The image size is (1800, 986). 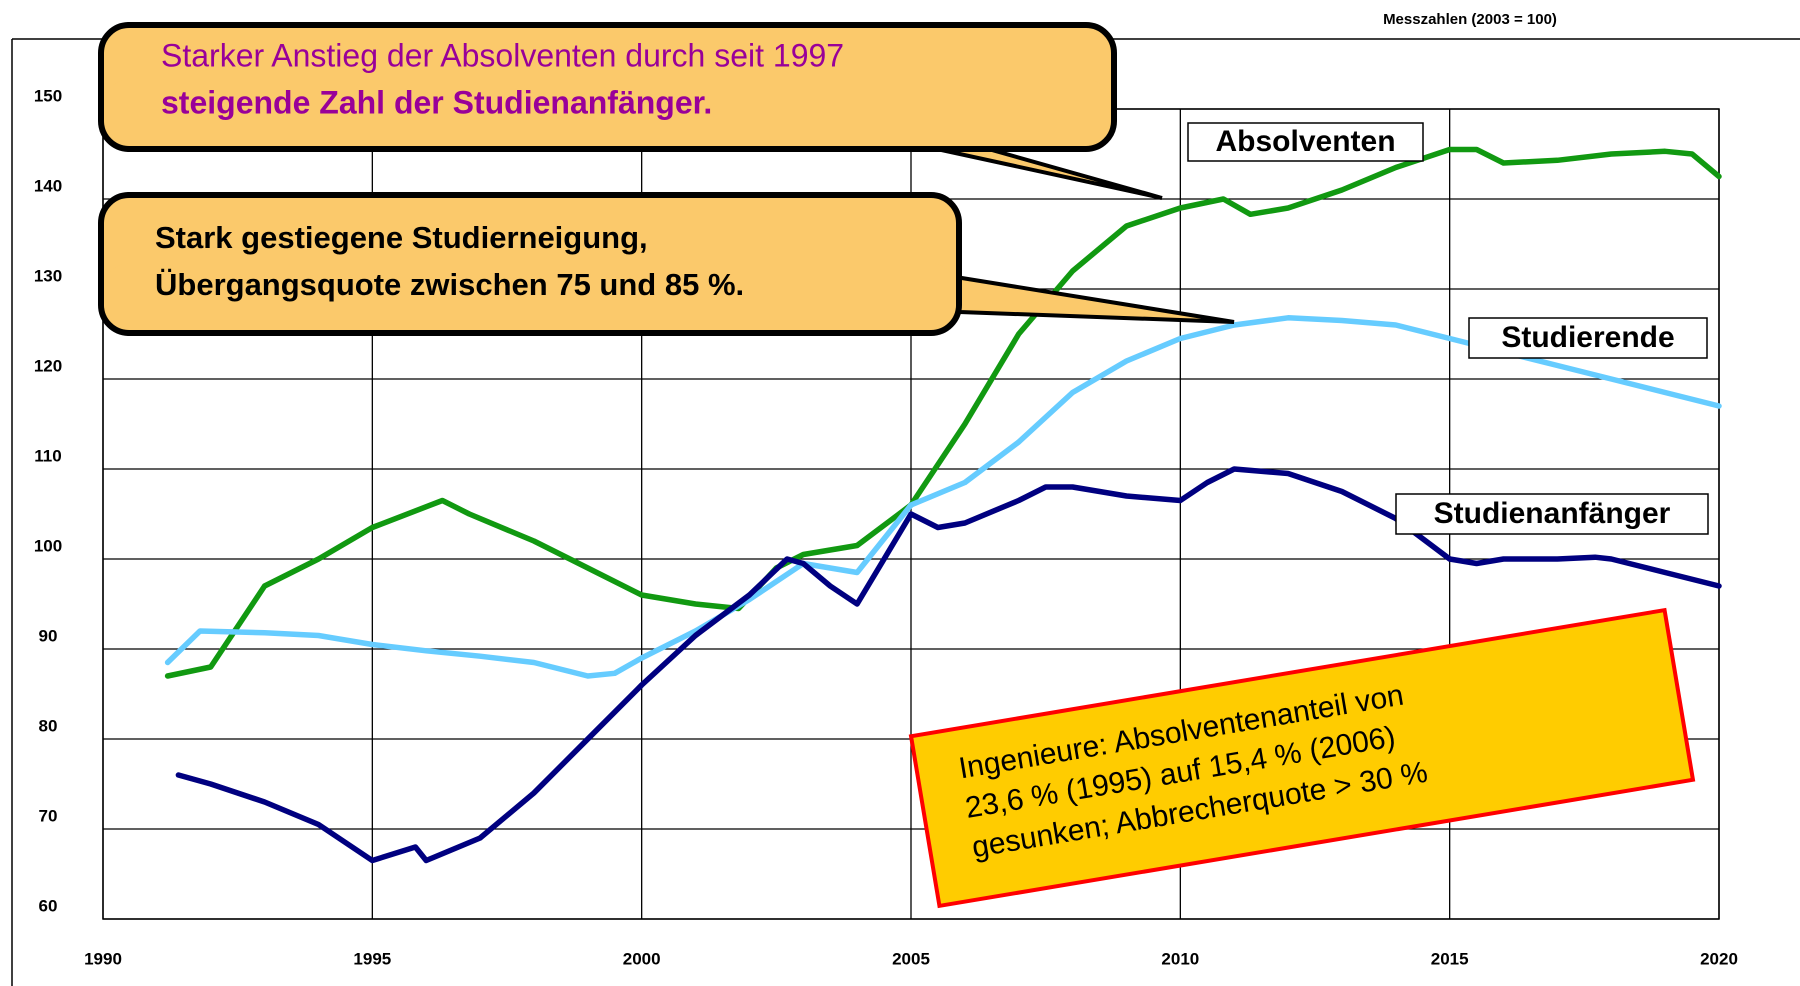 I want to click on y-tick-label: 140, so click(x=48, y=185).